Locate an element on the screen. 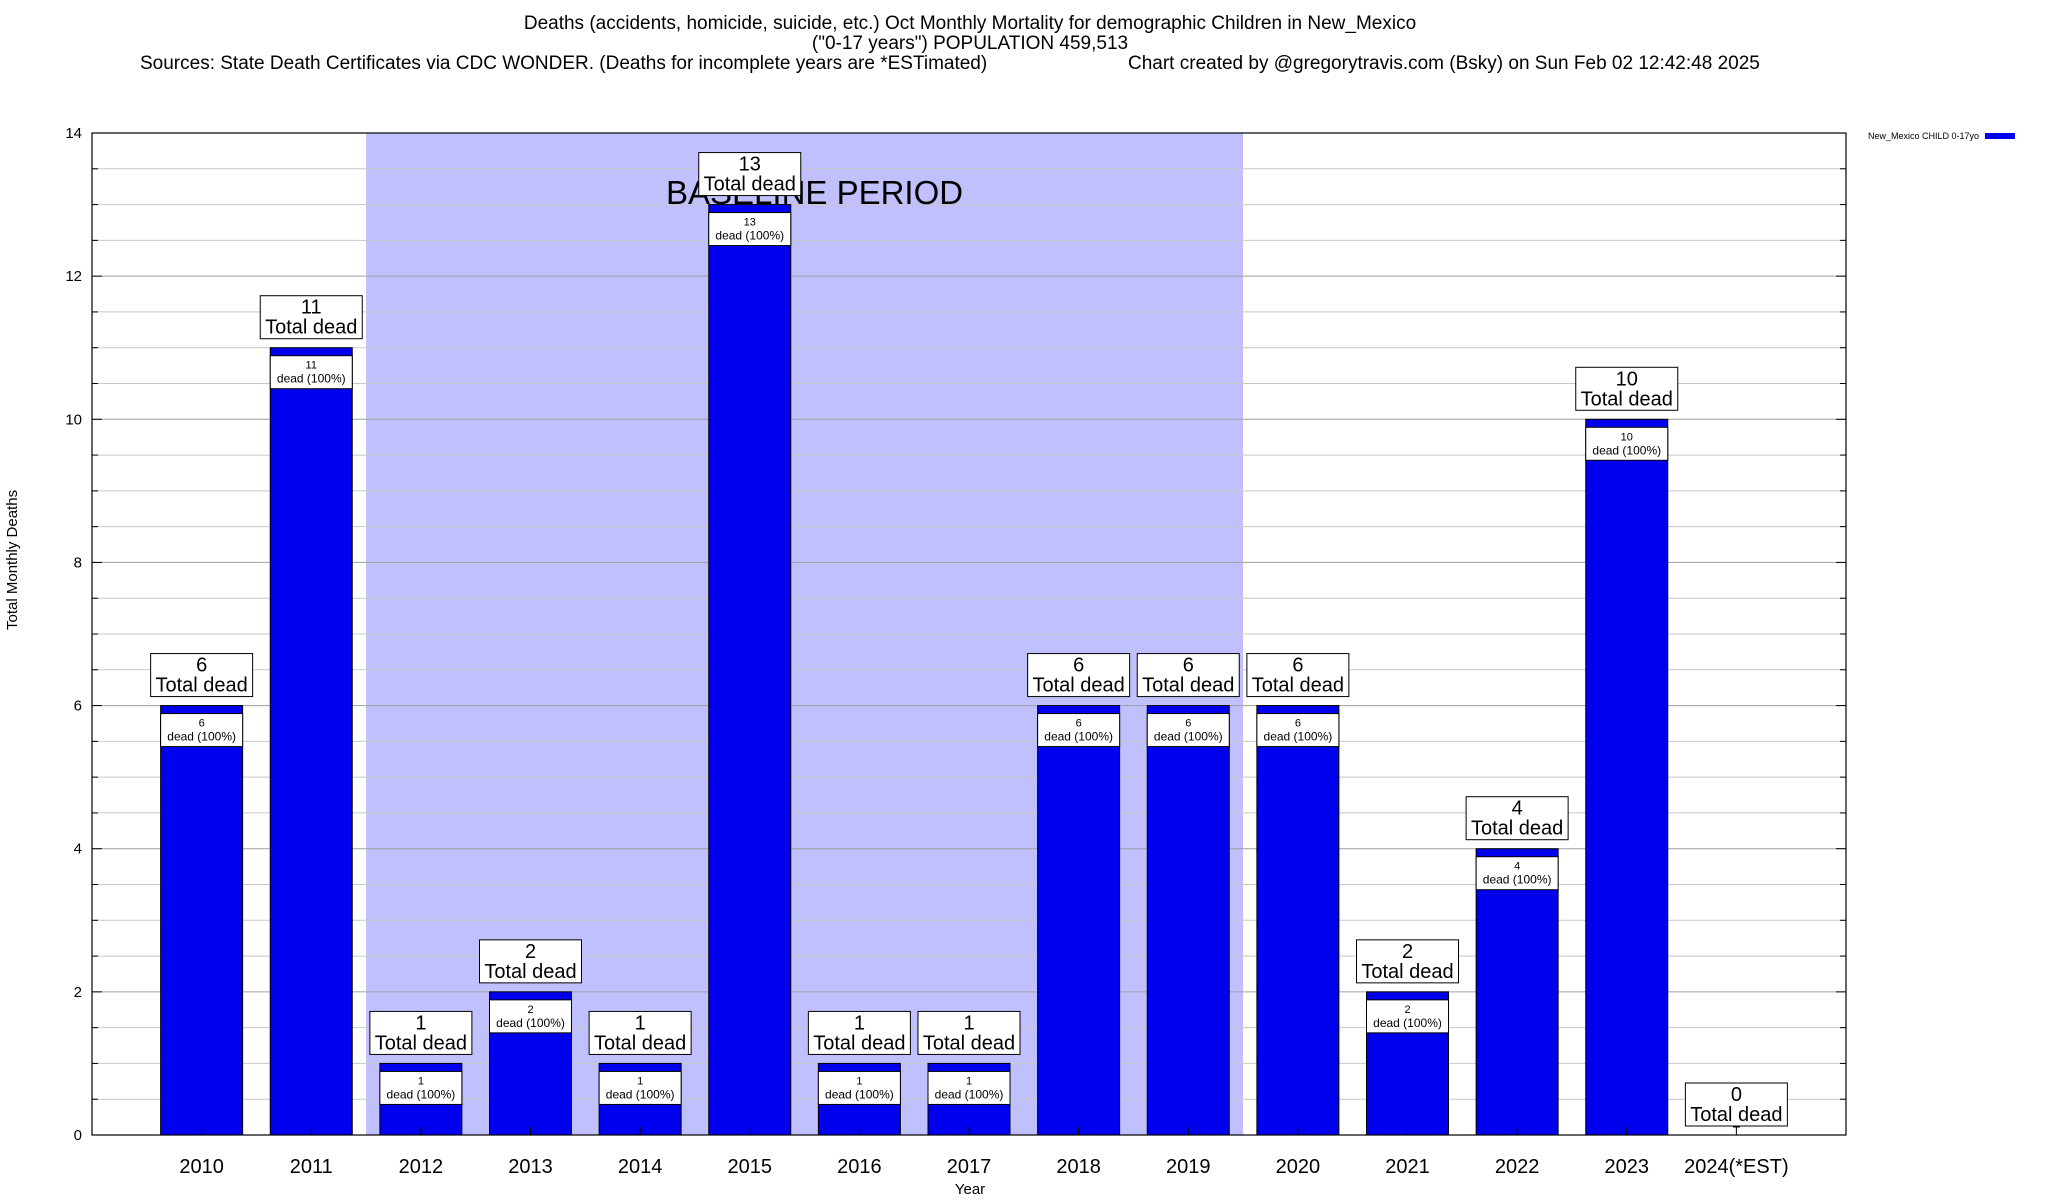 This screenshot has width=2048, height=1200. total-value-label: 4 is located at coordinates (1517, 809).